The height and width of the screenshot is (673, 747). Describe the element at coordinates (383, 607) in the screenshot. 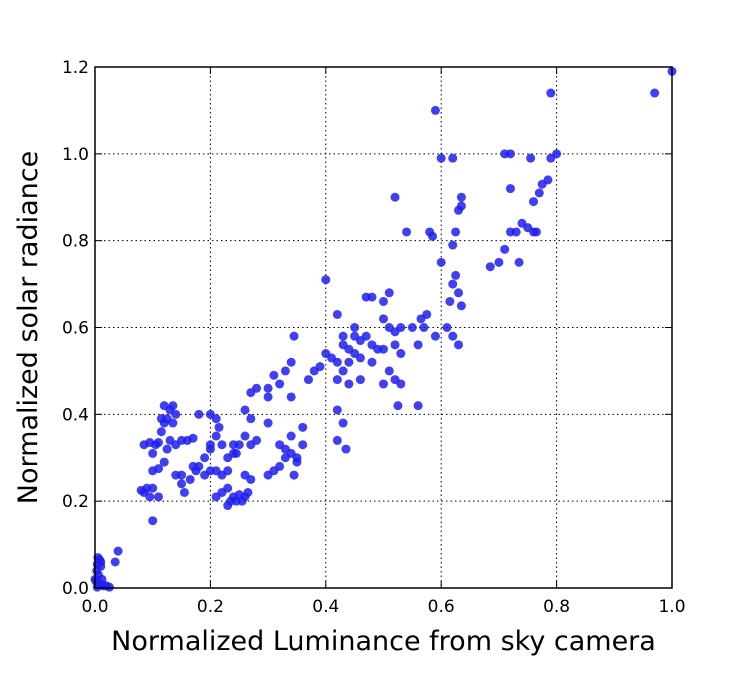

I see `x-tick-labels: 0.0 0.2 0.4 0.6 0.8 1.0` at that location.